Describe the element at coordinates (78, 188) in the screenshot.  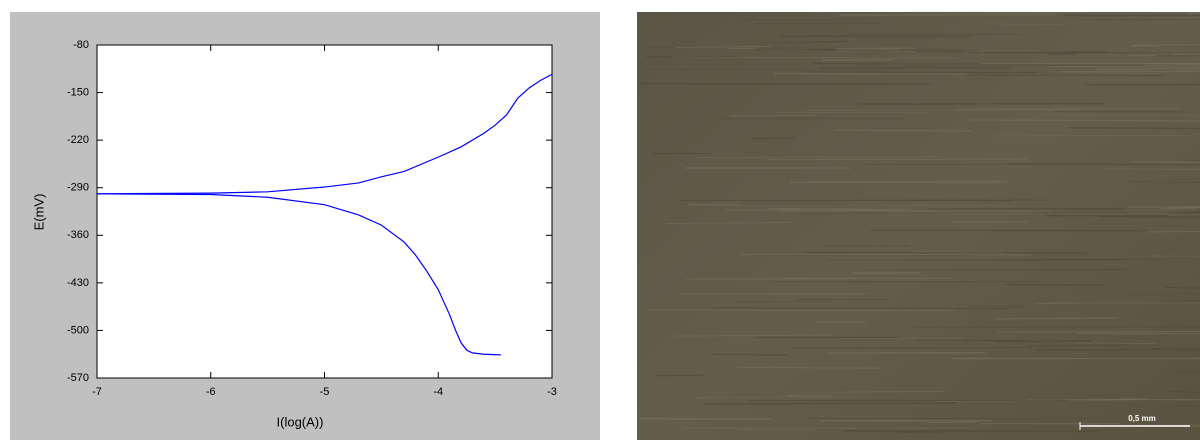
I see `y-tick-label: -290` at that location.